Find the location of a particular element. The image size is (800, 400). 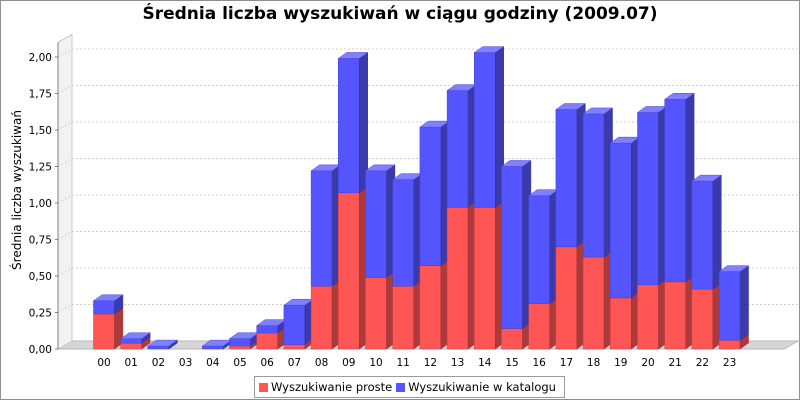

bar-22-katalog is located at coordinates (707, 232).